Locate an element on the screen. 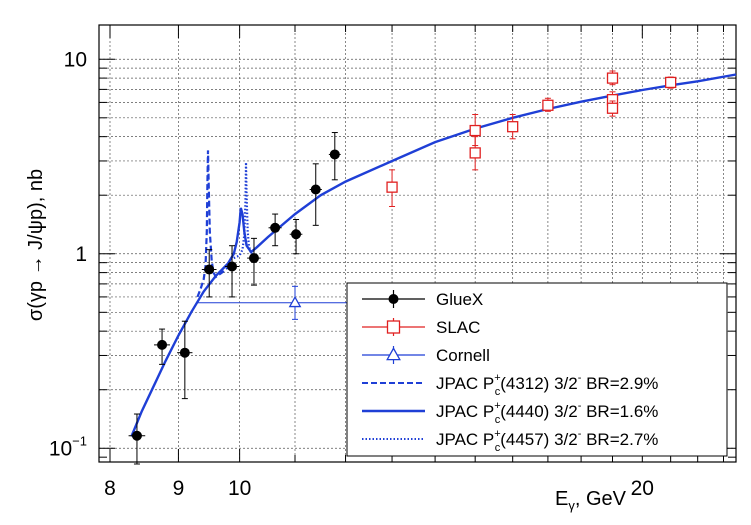 Image resolution: width=751 pixels, height=525 pixels. y-tick-label: 10 is located at coordinates (75, 59).